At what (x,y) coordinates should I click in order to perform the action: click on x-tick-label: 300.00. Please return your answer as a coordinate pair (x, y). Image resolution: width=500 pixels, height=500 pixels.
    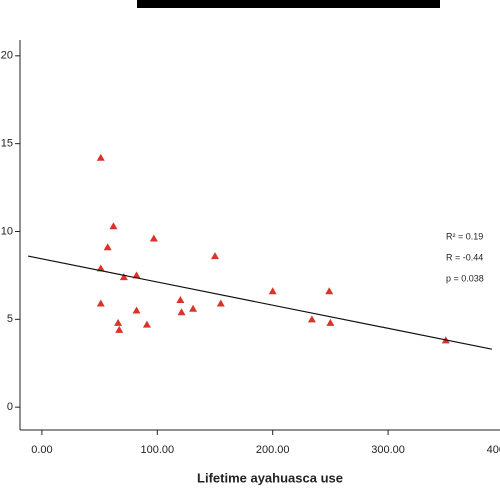
    Looking at the image, I should click on (388, 450).